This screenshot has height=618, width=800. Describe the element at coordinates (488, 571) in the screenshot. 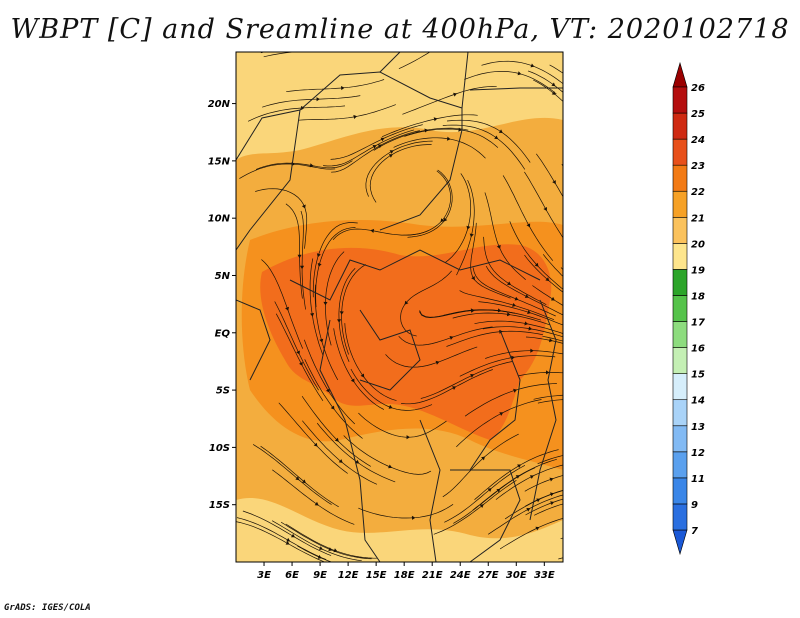

I see `lon-tick: 27E` at that location.